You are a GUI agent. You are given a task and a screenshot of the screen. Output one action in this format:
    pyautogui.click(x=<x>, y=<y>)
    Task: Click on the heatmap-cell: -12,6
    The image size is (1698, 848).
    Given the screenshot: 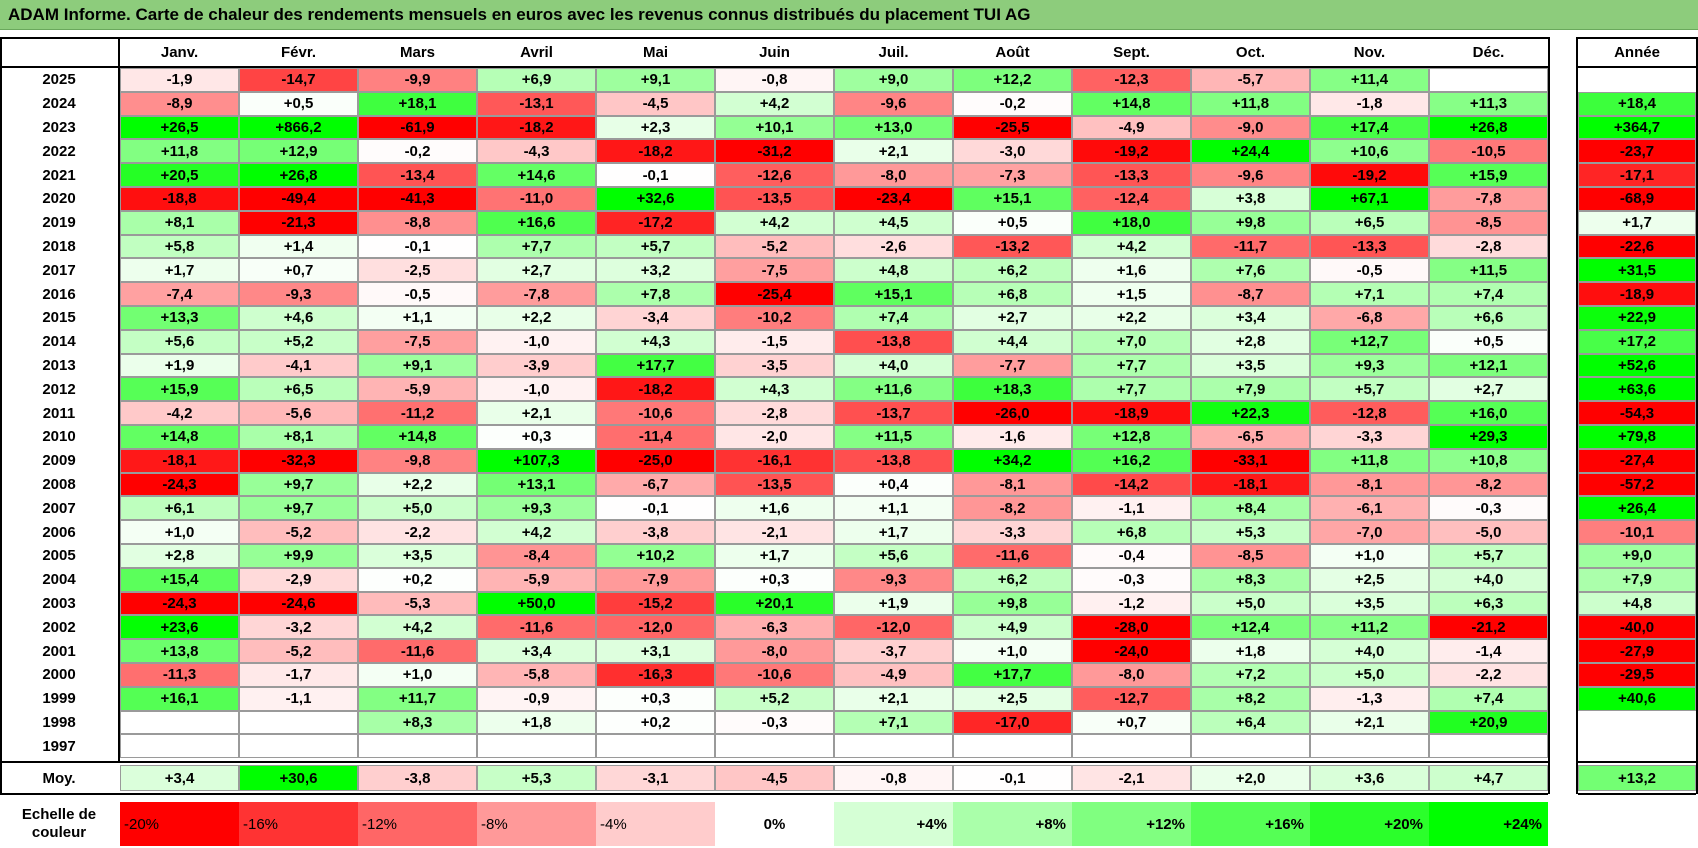 What is the action you would take?
    pyautogui.click(x=774, y=175)
    